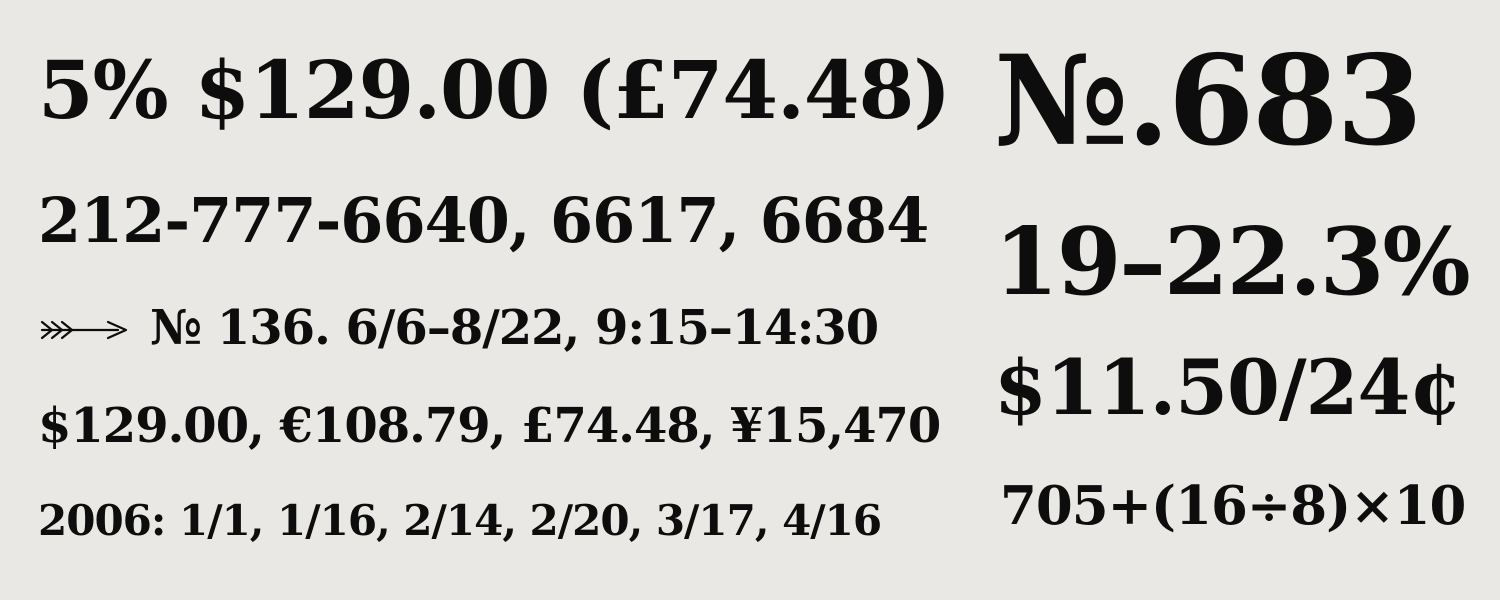 The height and width of the screenshot is (600, 1500). What do you see at coordinates (1233, 506) in the screenshot?
I see `specimen-line-math-expression: 705+(16÷8)×10` at bounding box center [1233, 506].